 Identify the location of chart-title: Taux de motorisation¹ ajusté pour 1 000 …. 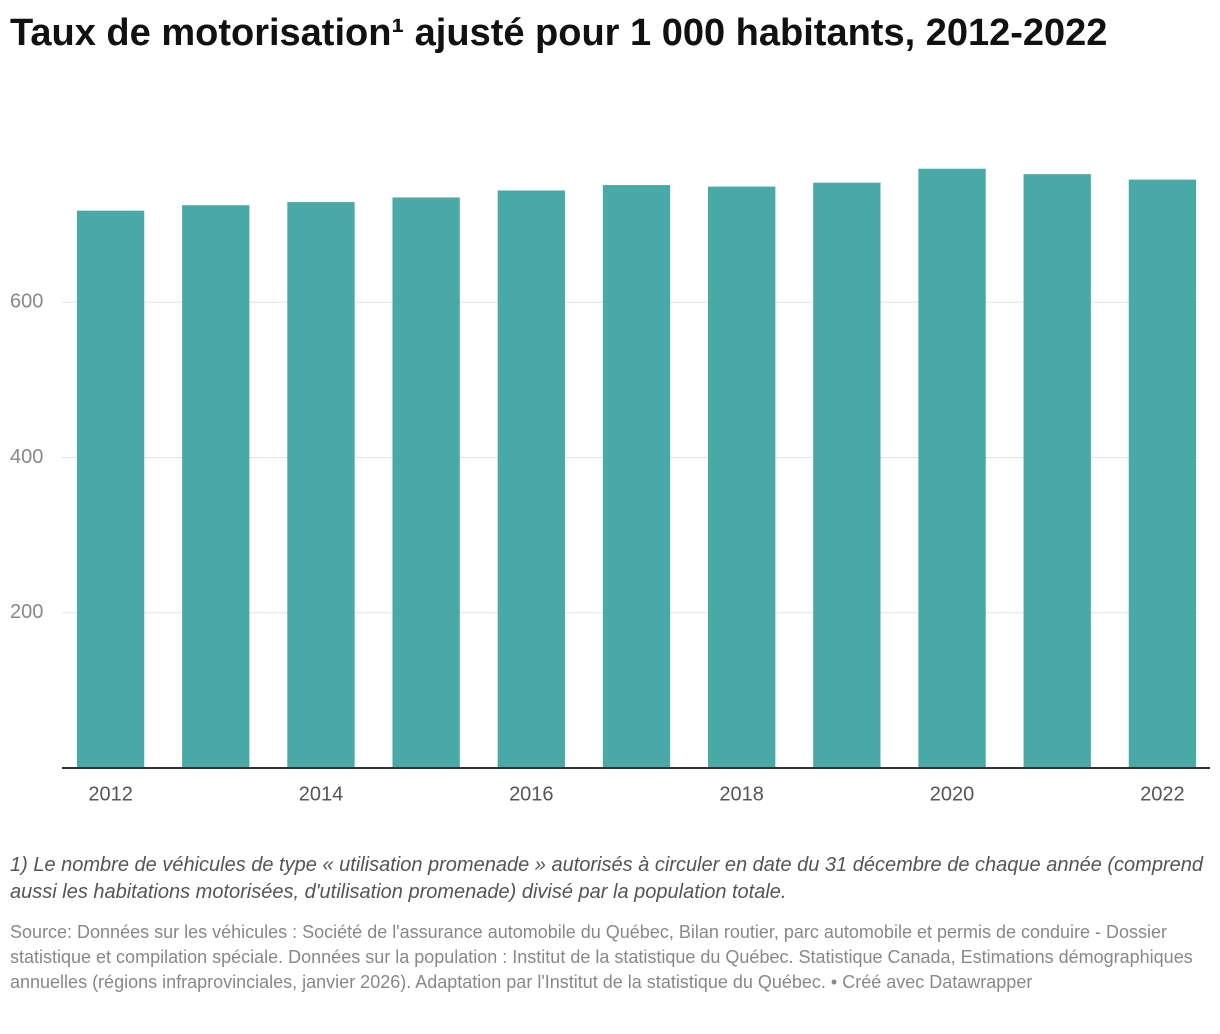
(559, 33).